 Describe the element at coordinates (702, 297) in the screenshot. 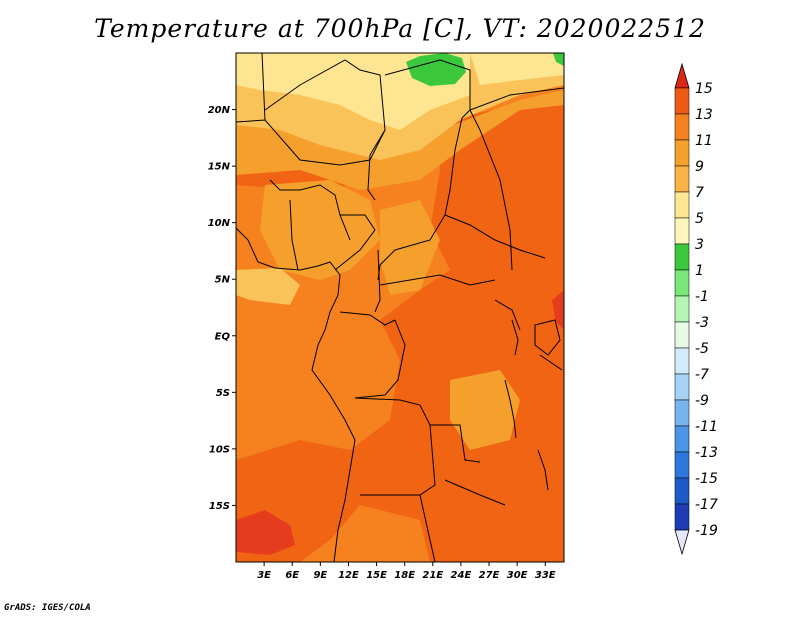

I see `colorbar-label-8: -1` at that location.